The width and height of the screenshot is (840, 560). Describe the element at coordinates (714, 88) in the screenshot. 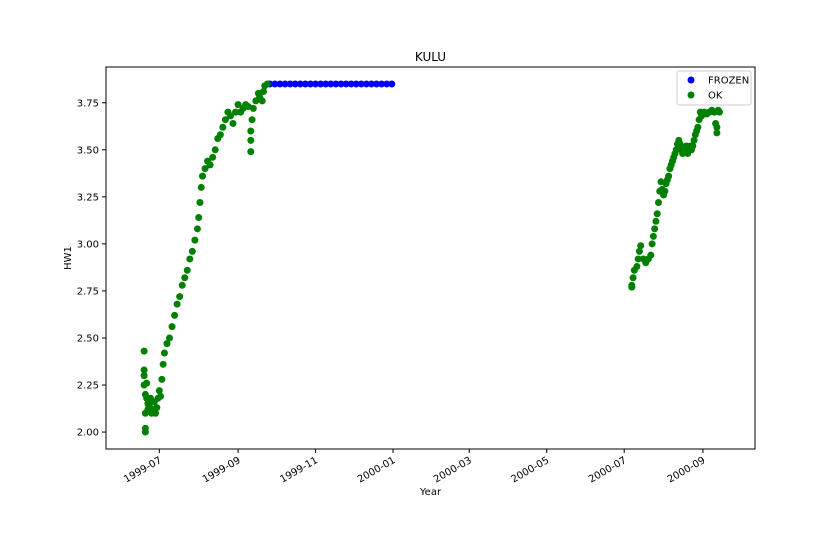

I see `legend: FROZEN OK` at that location.